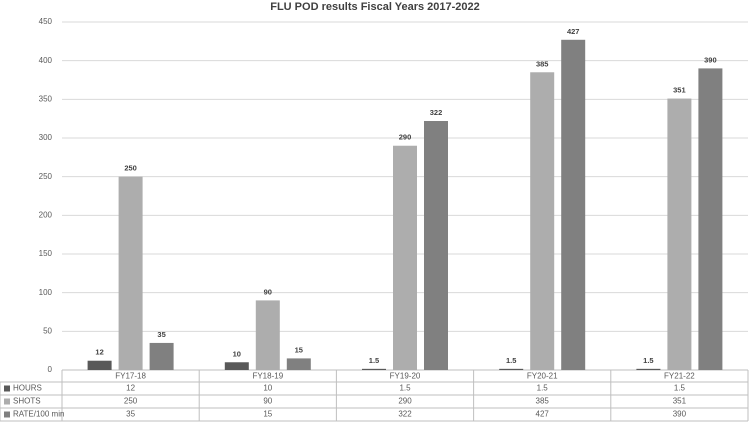 The height and width of the screenshot is (423, 750). I want to click on value-label: 35, so click(161, 334).